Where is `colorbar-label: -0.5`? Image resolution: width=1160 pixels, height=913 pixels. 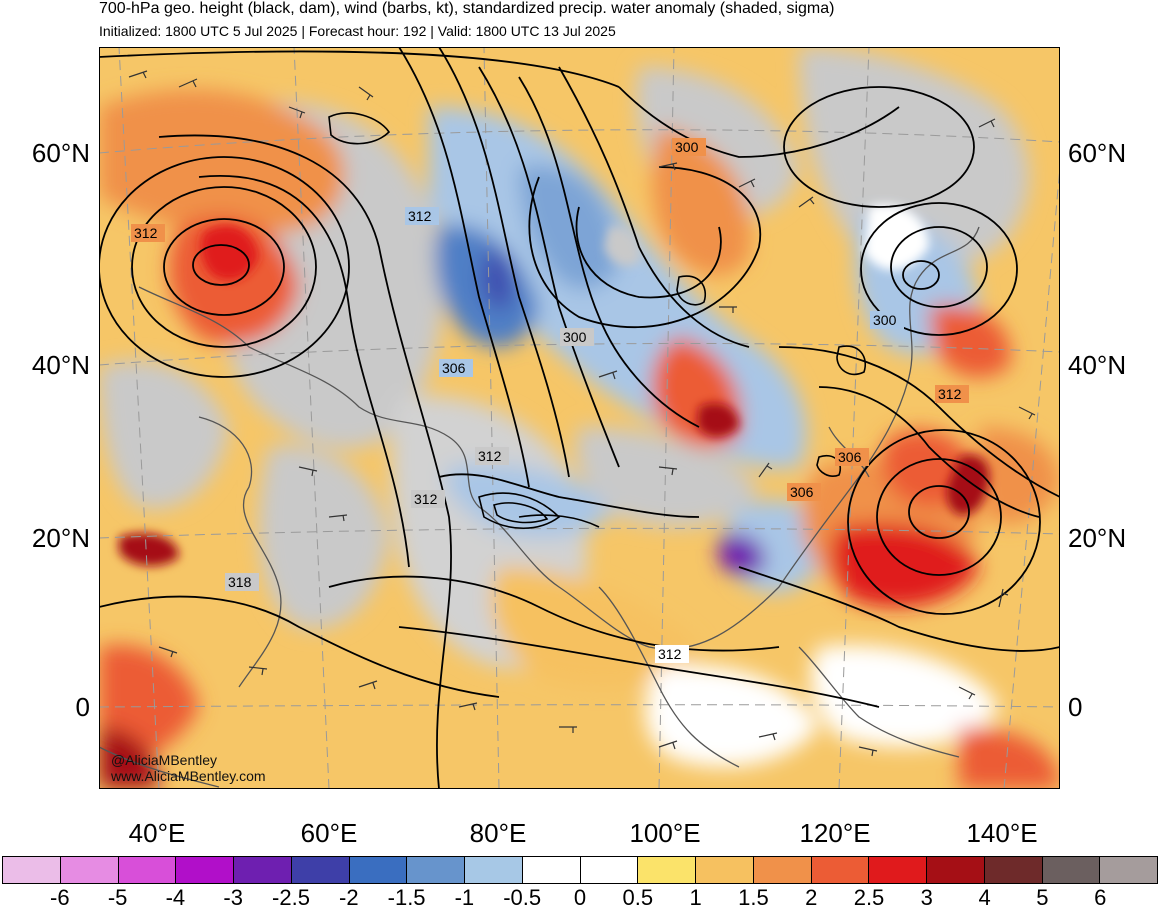
colorbar-label: -0.5 is located at coordinates (522, 897).